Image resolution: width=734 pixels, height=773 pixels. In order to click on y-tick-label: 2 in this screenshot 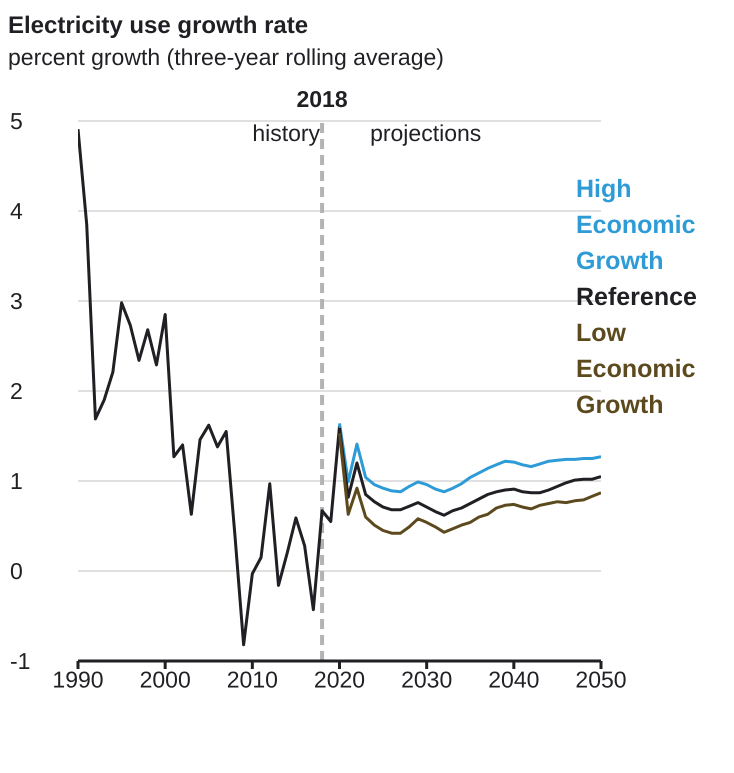, I will do `click(16, 391)`.